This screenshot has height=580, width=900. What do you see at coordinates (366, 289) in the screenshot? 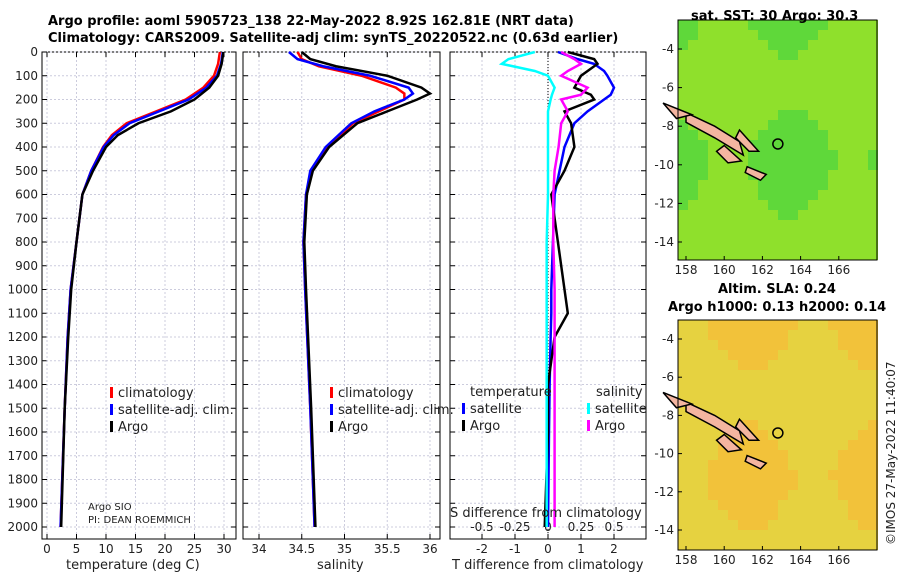
I see `salinity-argo-line` at bounding box center [366, 289].